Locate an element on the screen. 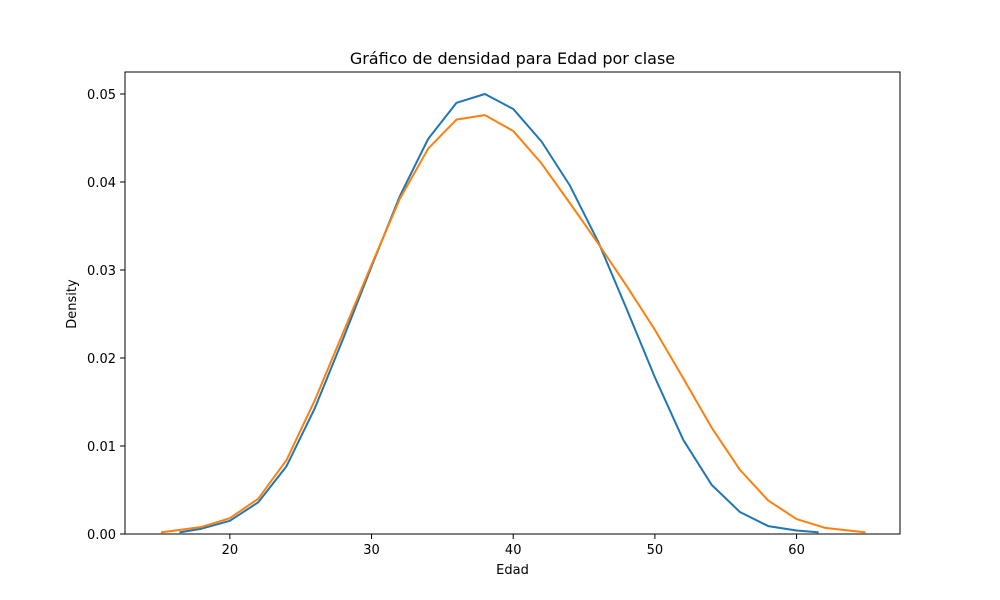 The width and height of the screenshot is (1000, 600). y-tick-label: 0.02 is located at coordinates (101, 359).